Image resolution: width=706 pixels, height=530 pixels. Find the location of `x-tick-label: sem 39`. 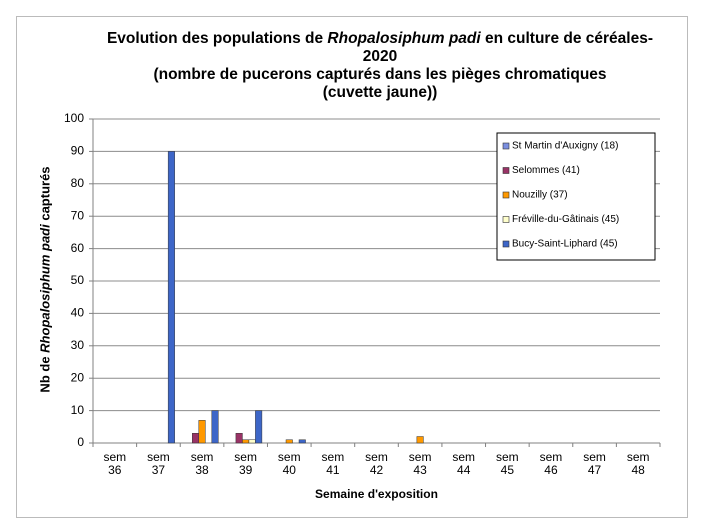

x-tick-label: sem 39 is located at coordinates (245, 463).